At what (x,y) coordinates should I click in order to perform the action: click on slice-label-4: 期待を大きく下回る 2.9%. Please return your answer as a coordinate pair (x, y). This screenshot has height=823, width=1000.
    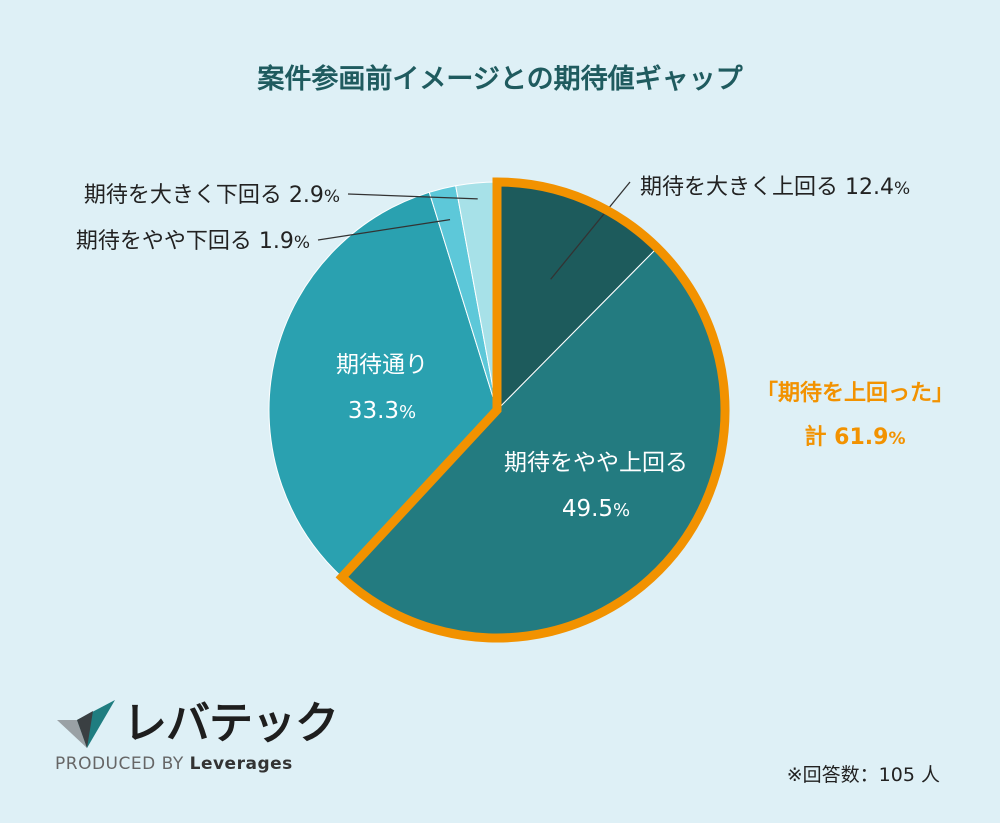
    Looking at the image, I should click on (212, 195).